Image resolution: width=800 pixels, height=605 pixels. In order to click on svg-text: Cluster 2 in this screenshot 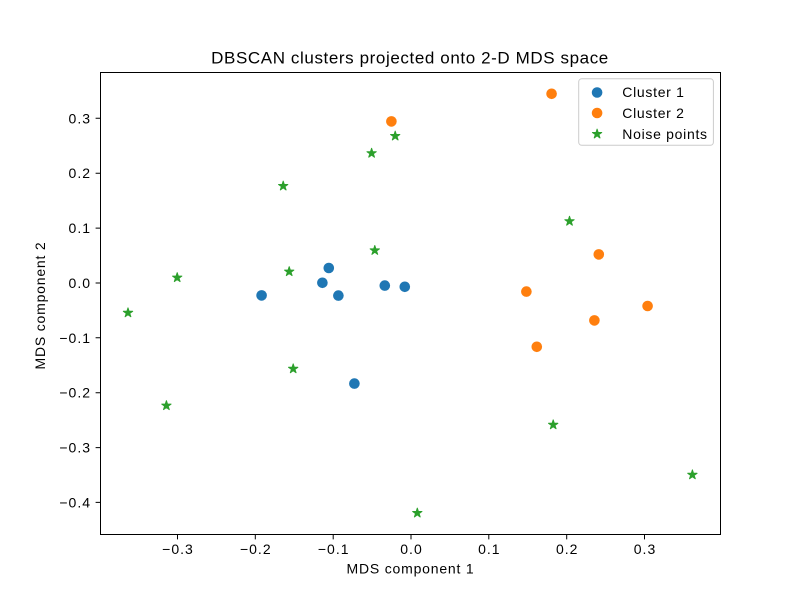, I will do `click(653, 113)`.